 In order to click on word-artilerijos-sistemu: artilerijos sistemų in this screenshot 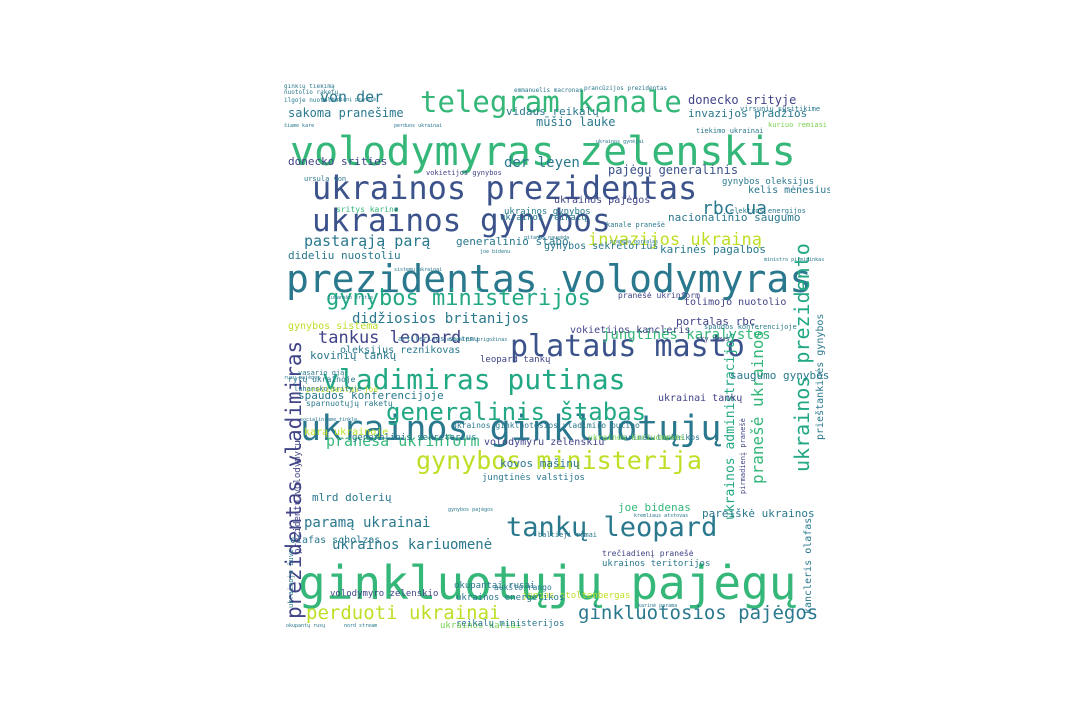, I will do `click(438, 339)`.